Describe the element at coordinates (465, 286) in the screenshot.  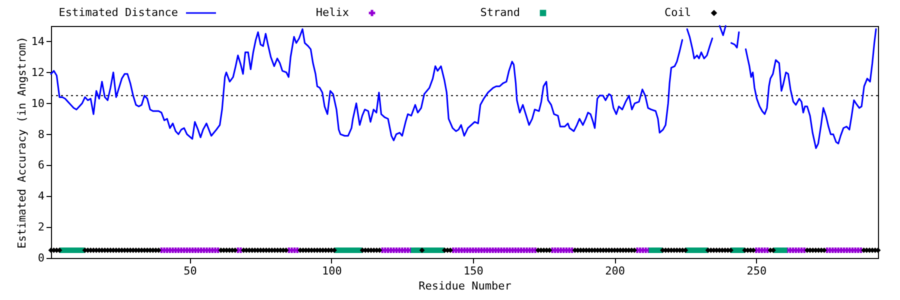
I see `x-axis-title: Residue Number` at that location.